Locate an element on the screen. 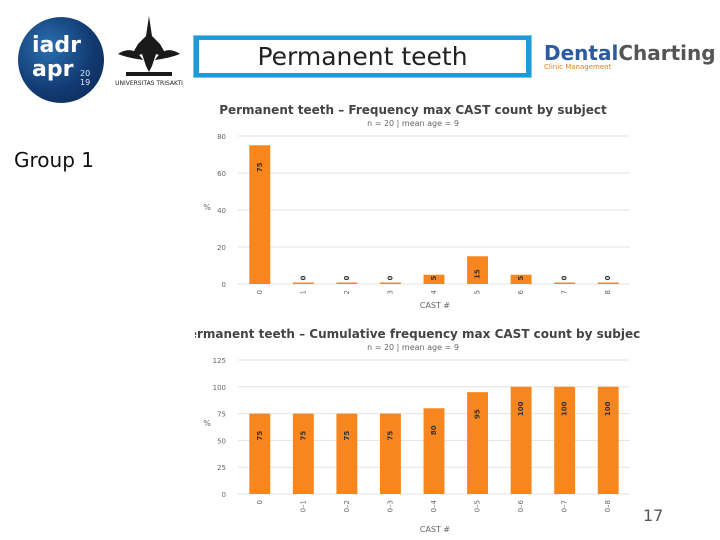 The height and width of the screenshot is (540, 720). dental-charting-wordmark: DentalCharting is located at coordinates (630, 53).